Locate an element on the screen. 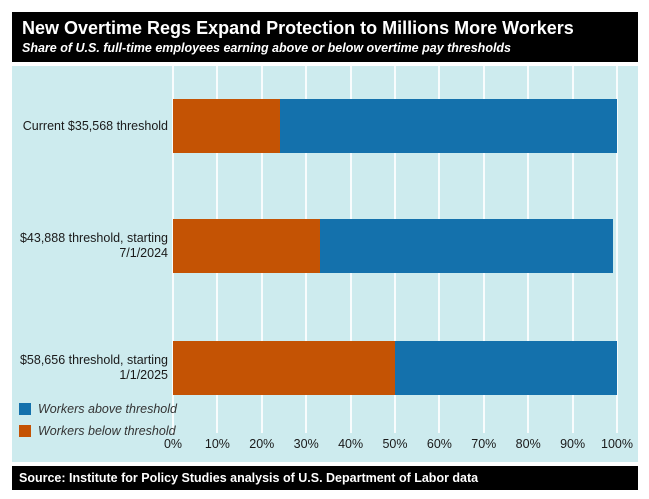  x-tick-label: 70% is located at coordinates (484, 444).